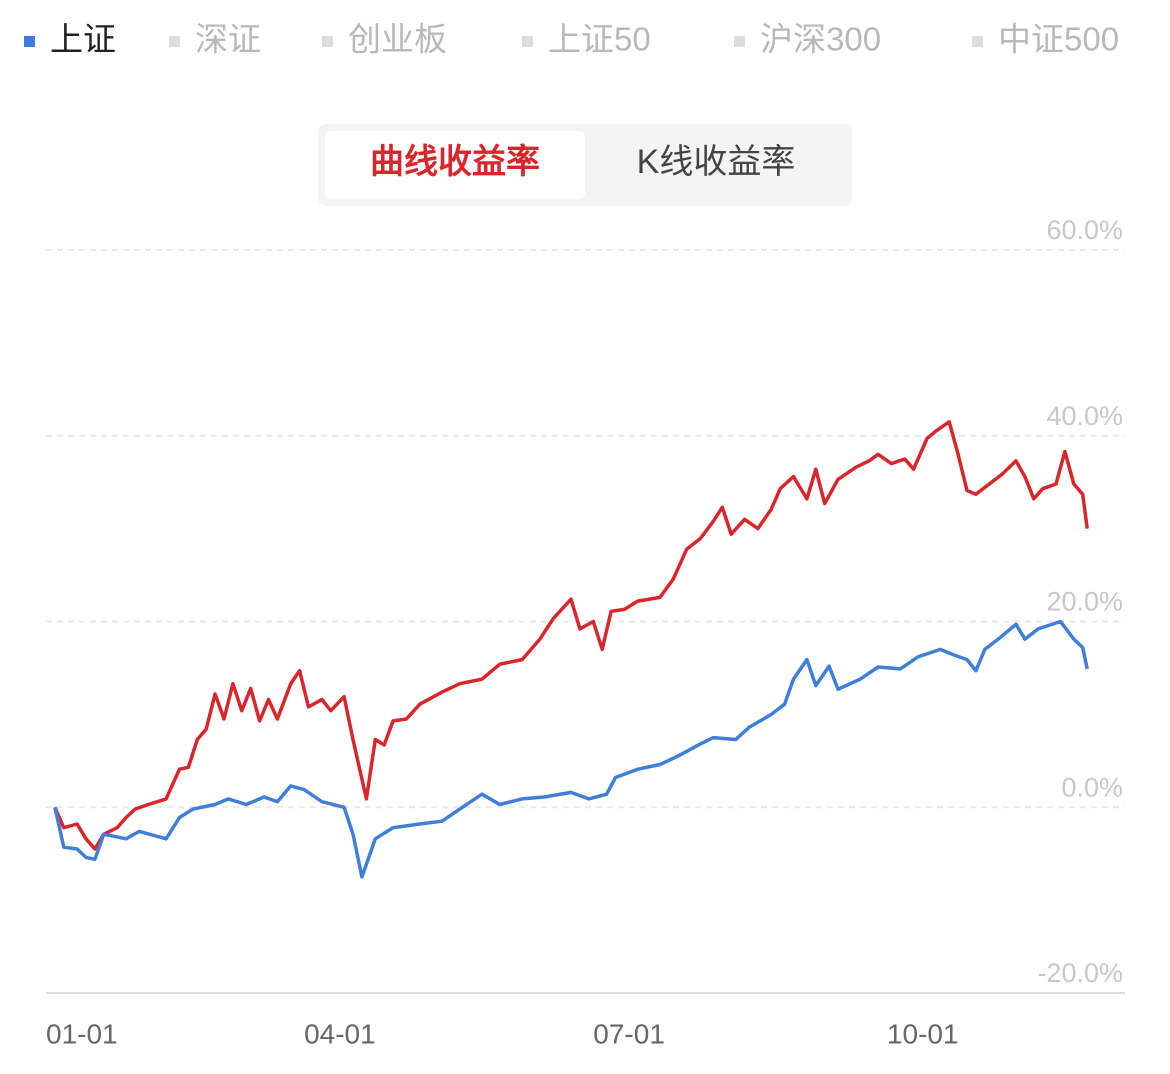 Image resolution: width=1170 pixels, height=1074 pixels. Describe the element at coordinates (629, 1033) in the screenshot. I see `x-tick-label: 07-01` at that location.